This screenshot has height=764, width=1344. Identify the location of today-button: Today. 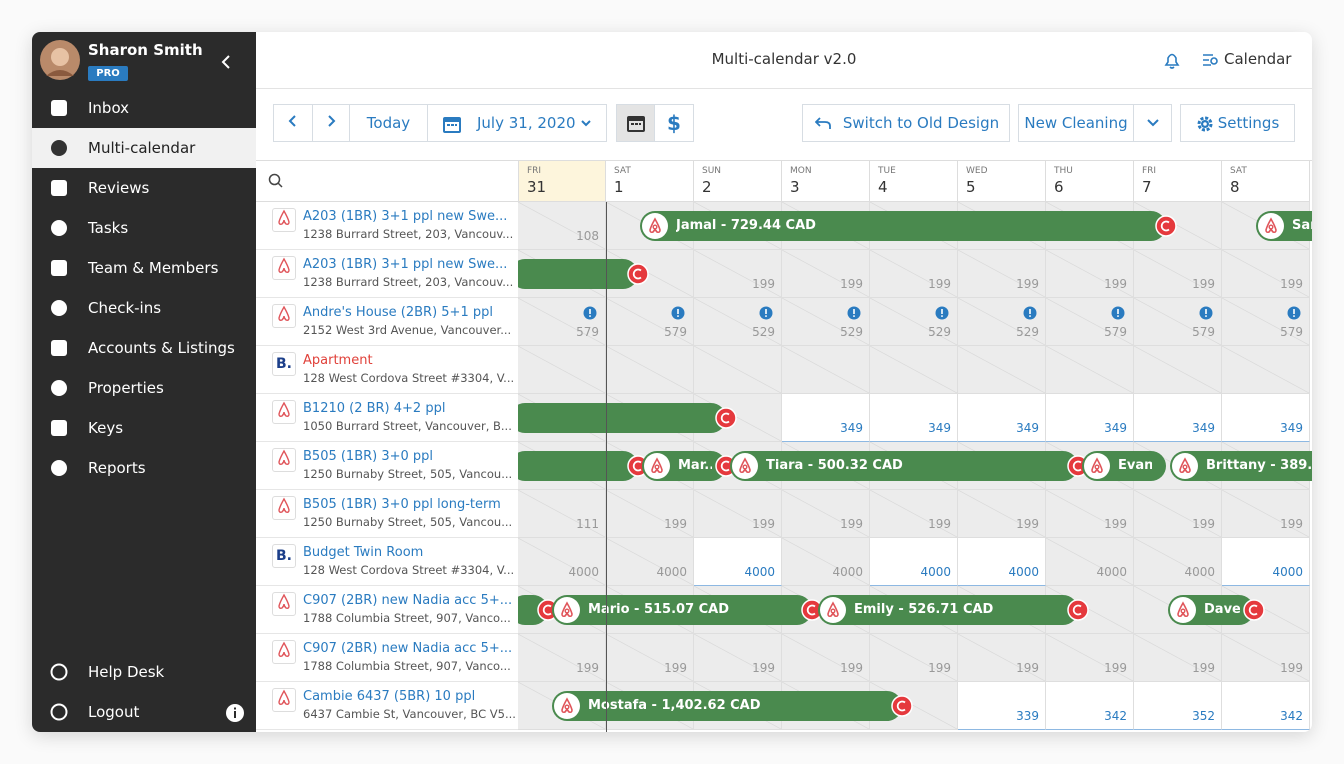
(388, 123).